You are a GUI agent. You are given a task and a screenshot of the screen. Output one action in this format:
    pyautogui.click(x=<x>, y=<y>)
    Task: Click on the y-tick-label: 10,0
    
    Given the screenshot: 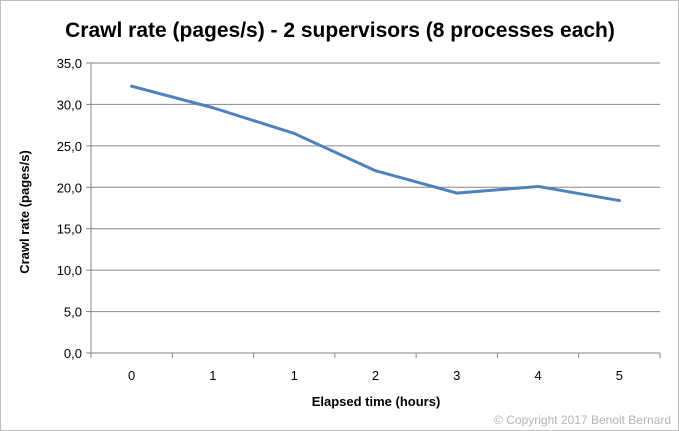 What is the action you would take?
    pyautogui.click(x=69, y=270)
    